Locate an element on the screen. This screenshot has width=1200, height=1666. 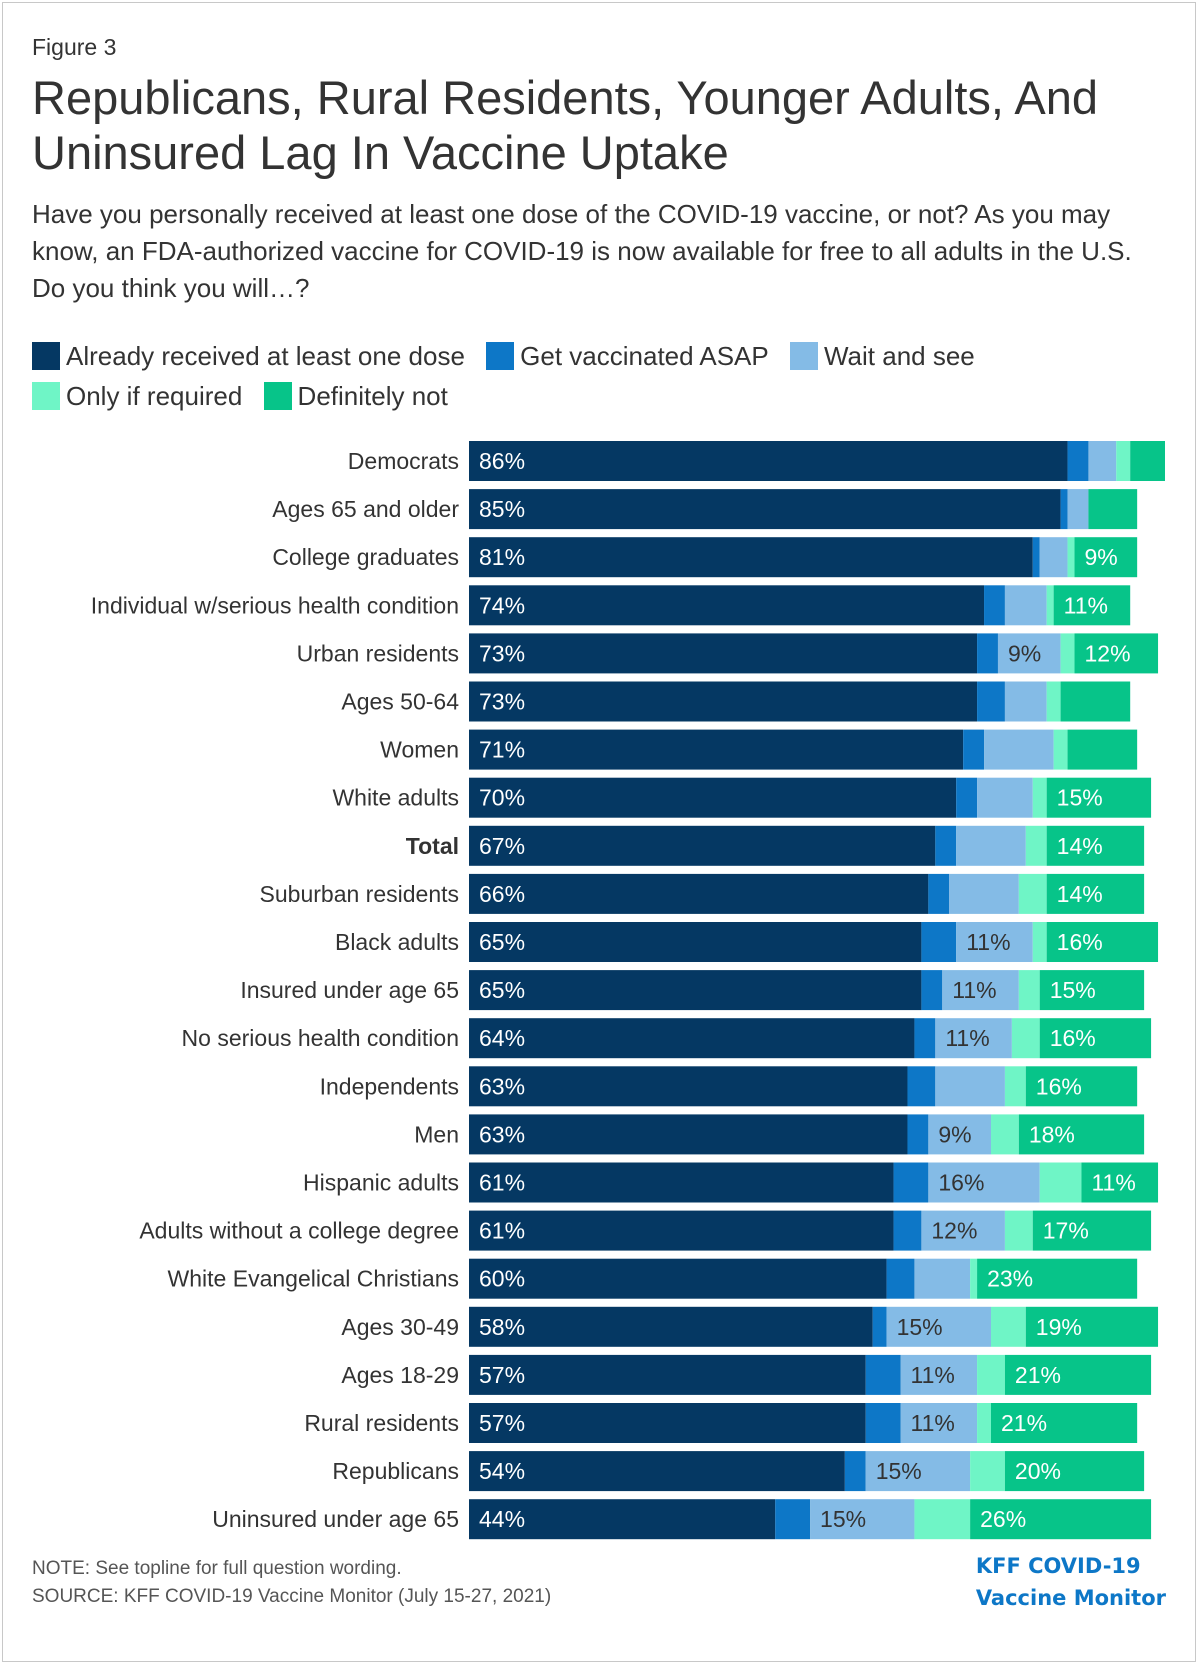
bar-only-if-required-adults-without-a-college-degree is located at coordinates (1018, 1230).